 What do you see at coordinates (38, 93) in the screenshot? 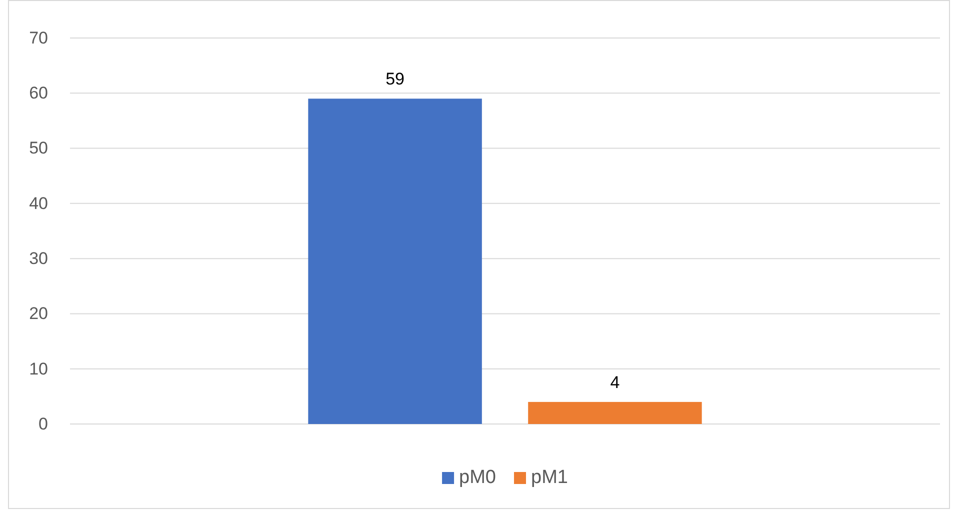
I see `y-tick-label: 60` at bounding box center [38, 93].